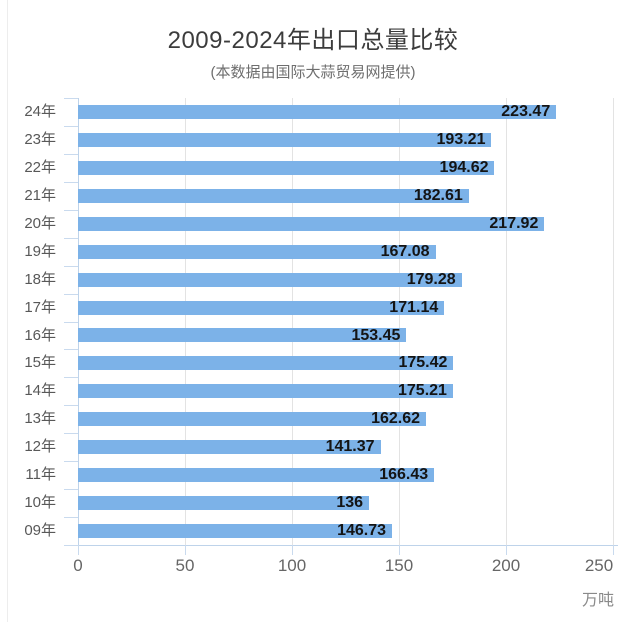  What do you see at coordinates (40, 503) in the screenshot?
I see `y-axis-label: 10年` at bounding box center [40, 503].